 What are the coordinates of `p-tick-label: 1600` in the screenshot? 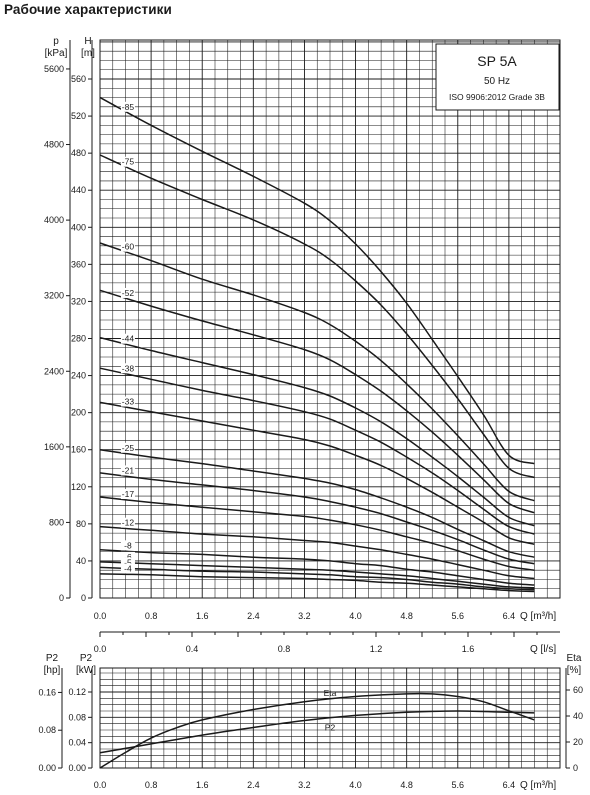 It's located at (54, 447).